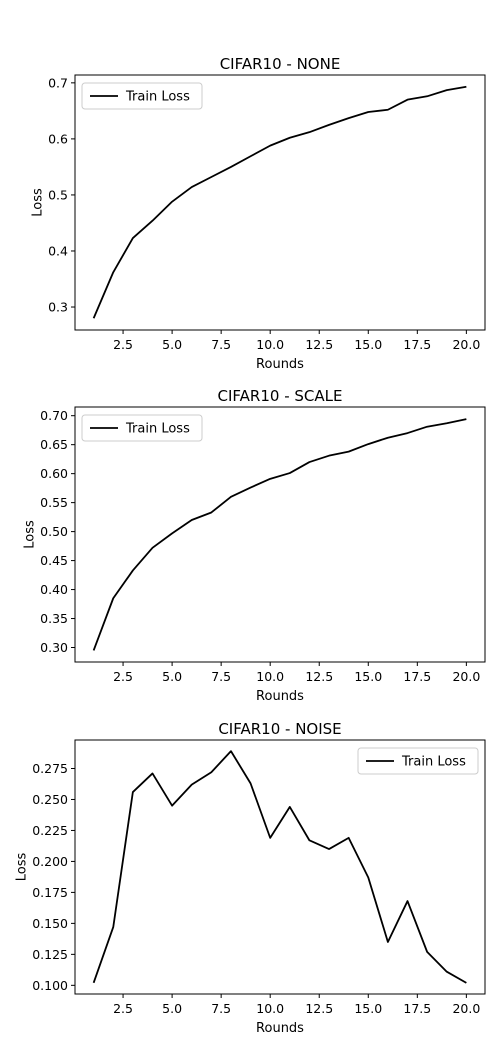 Image resolution: width=500 pixels, height=1050 pixels. Describe the element at coordinates (280, 64) in the screenshot. I see `chart-title: CIFAR10 - NONE` at that location.